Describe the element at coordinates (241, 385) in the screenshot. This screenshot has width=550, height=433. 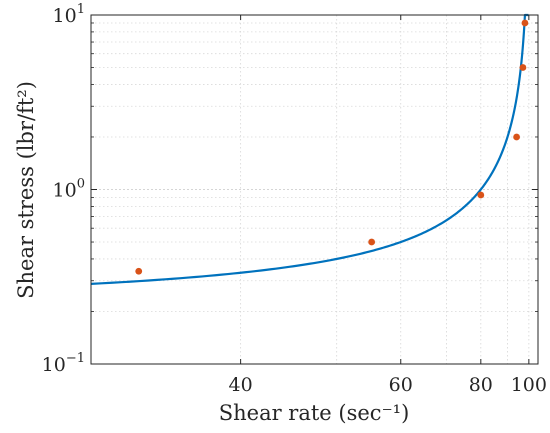
I see `x-tick-label: 40` at that location.